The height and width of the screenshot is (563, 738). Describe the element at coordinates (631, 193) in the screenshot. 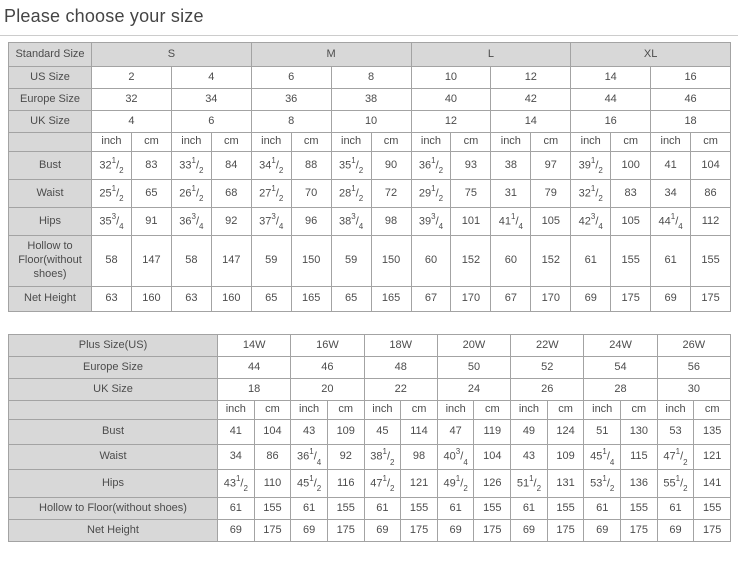

I see `measure-cm-cell: 83` at that location.